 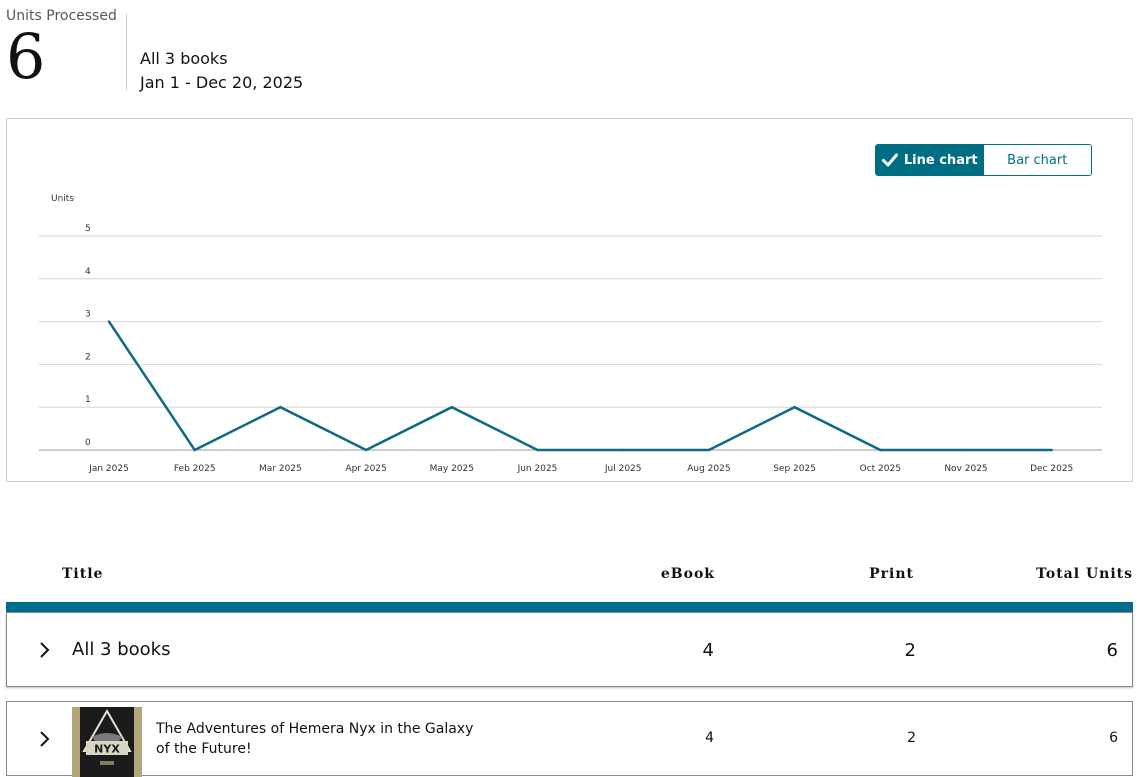 I want to click on bar-chart-label: Bar chart, so click(x=1037, y=160).